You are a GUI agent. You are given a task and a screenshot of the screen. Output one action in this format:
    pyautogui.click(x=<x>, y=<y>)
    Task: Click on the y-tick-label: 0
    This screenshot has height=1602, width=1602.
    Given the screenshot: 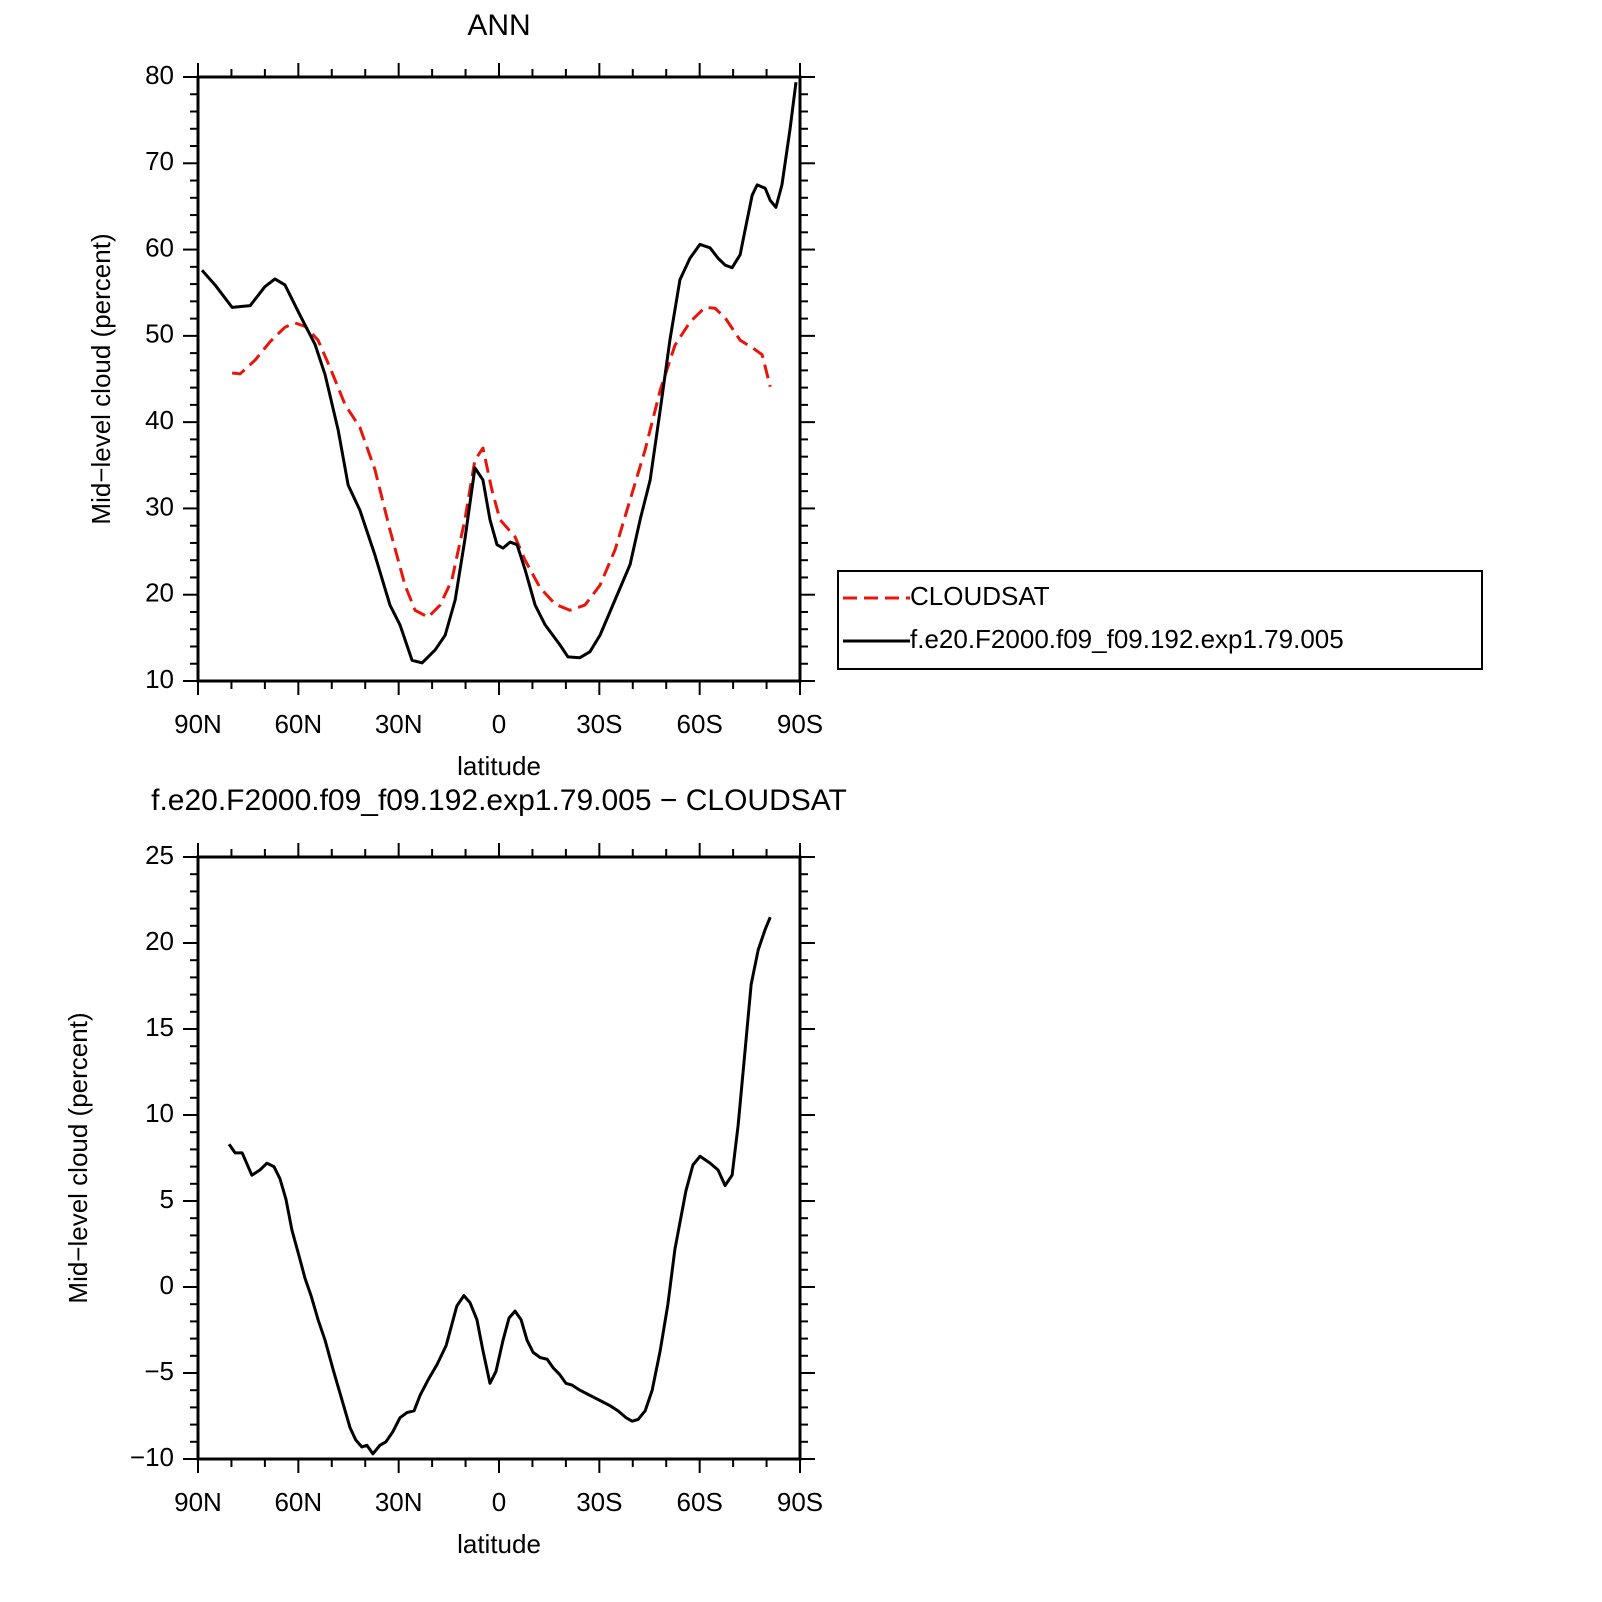 What is the action you would take?
    pyautogui.click(x=167, y=1285)
    